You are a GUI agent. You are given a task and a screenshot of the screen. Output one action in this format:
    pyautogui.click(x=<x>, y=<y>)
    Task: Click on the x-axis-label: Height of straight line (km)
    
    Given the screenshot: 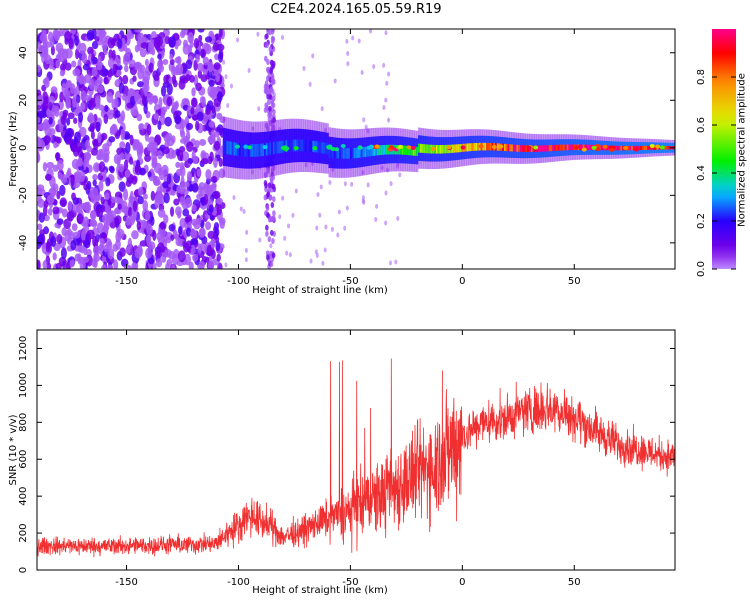 What is the action you would take?
    pyautogui.click(x=320, y=590)
    